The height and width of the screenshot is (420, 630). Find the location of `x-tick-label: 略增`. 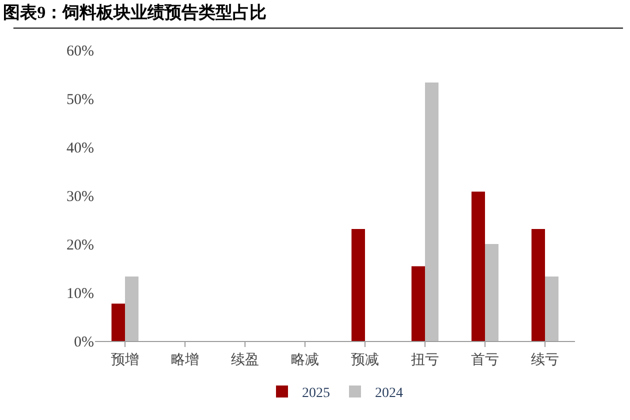

x-tick-label: 略增 is located at coordinates (185, 360).